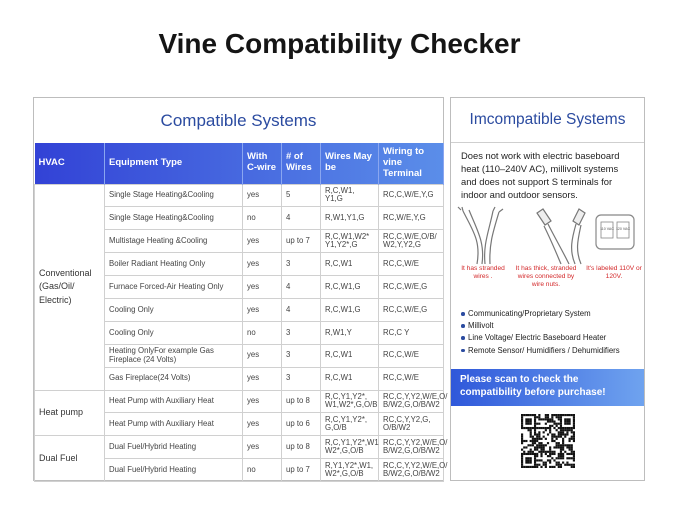 Image resolution: width=679 pixels, height=509 pixels. I want to click on table-cell: Cooling Only, so click(173, 332).